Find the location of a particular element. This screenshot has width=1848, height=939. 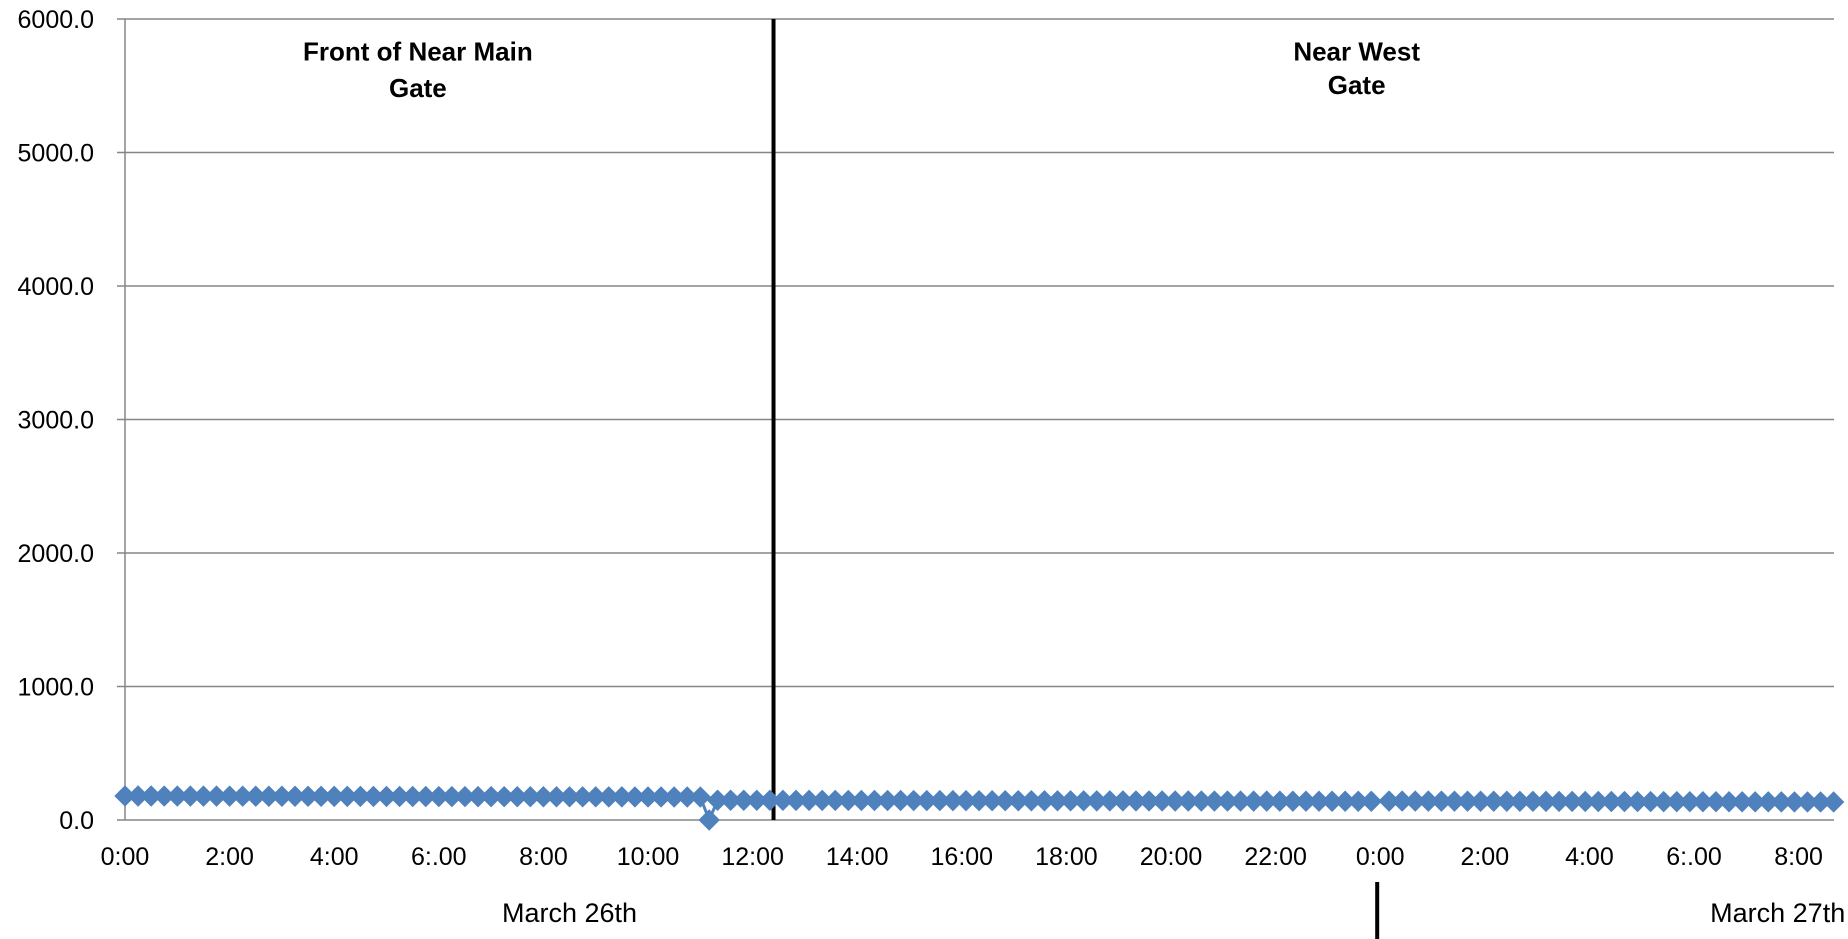

y-tick-label: 5000.0 is located at coordinates (56, 154).